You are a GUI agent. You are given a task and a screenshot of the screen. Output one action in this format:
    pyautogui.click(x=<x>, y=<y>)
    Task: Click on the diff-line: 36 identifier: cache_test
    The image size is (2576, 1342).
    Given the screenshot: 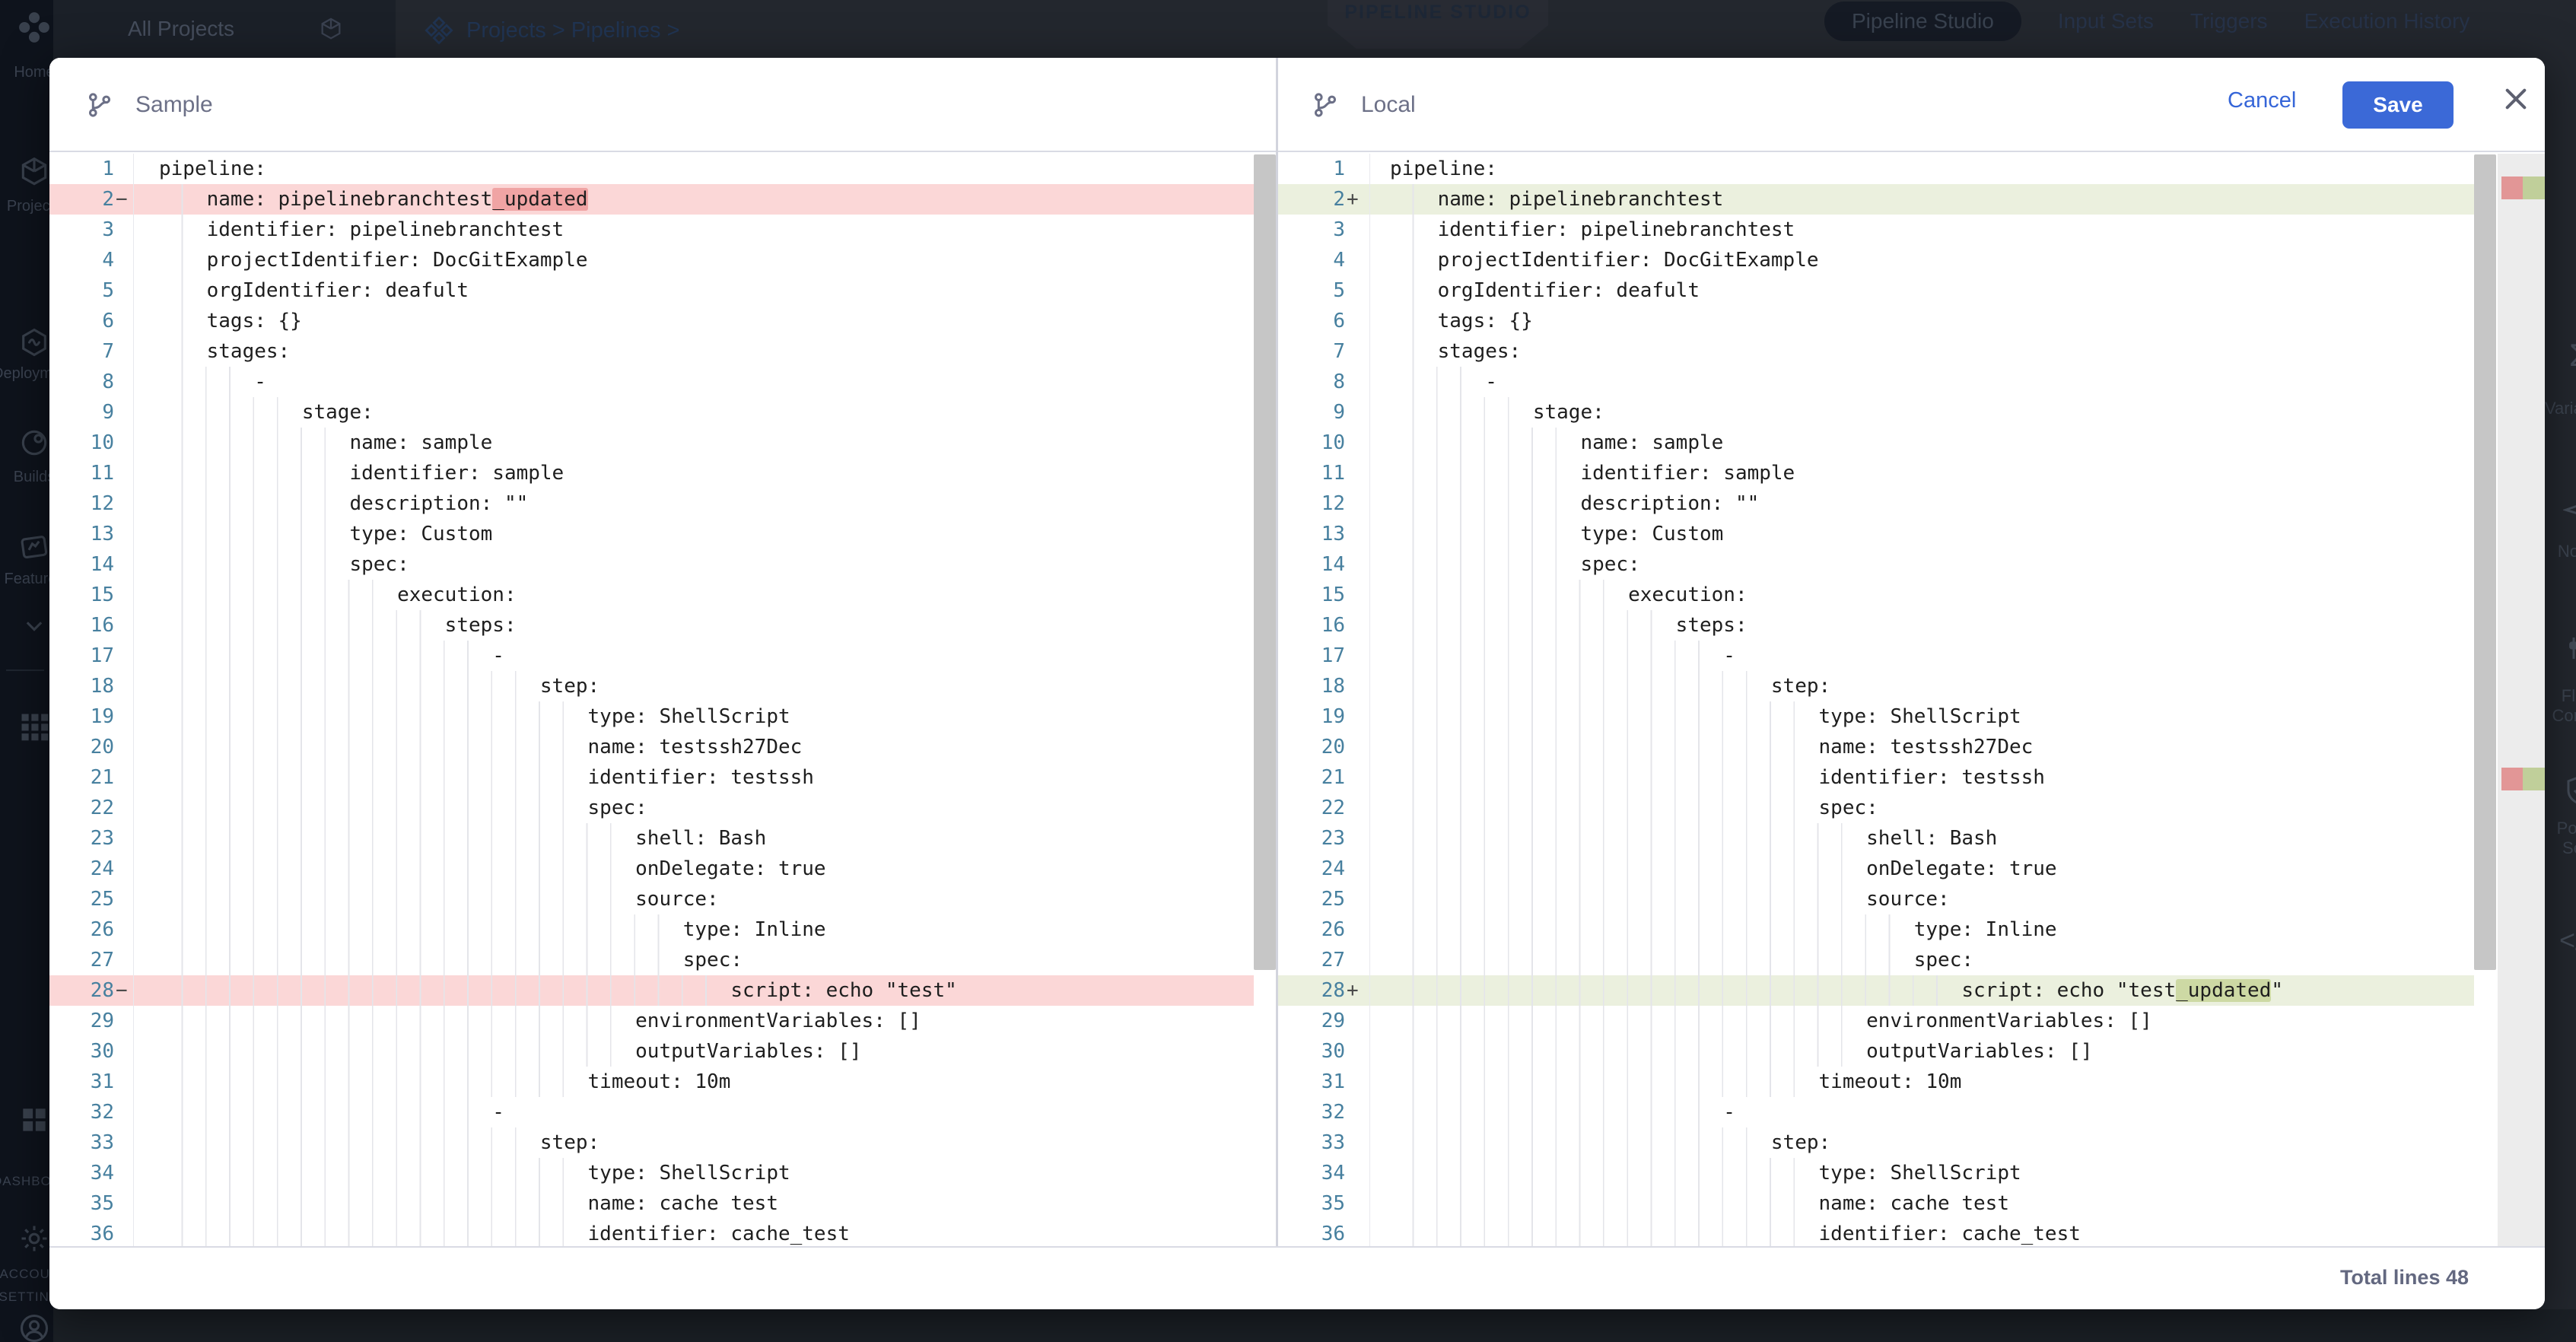 What is the action you would take?
    pyautogui.click(x=1876, y=1232)
    